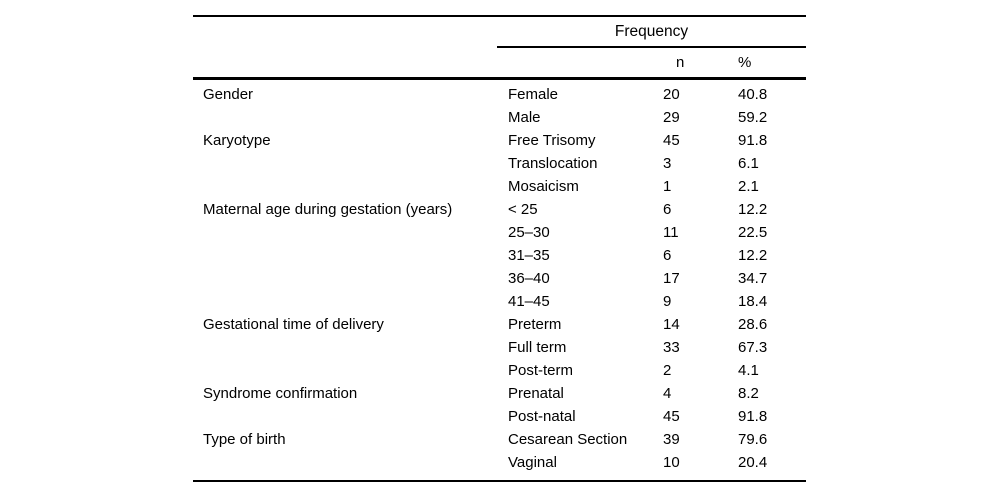 This screenshot has width=1000, height=494. I want to click on subcategory-cell: Prenatal, so click(536, 393).